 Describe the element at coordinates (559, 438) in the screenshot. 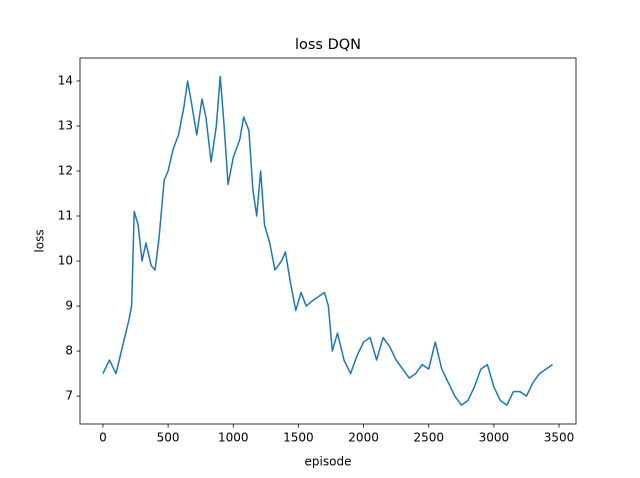

I see `x-tick-label: 3500` at that location.